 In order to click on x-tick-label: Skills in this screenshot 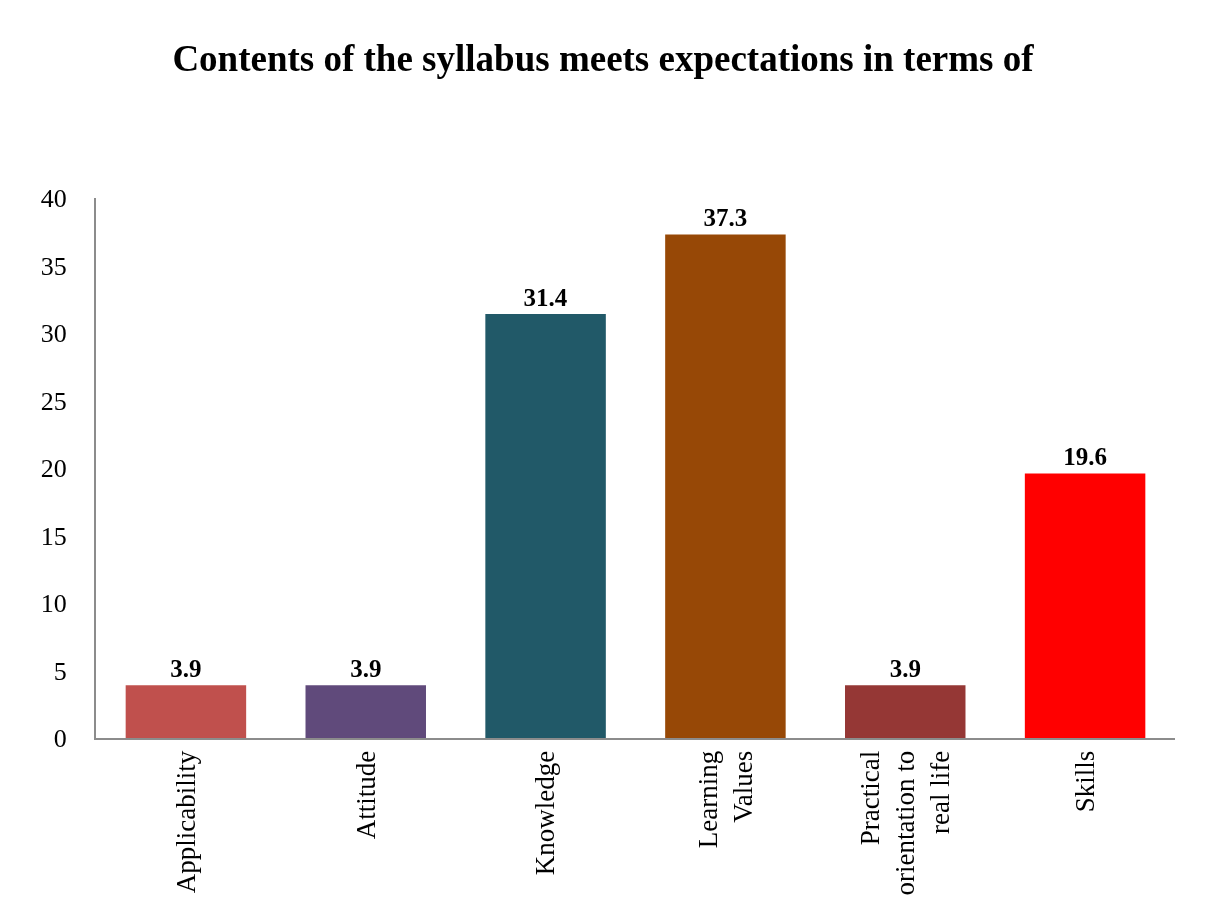, I will do `click(1084, 781)`.